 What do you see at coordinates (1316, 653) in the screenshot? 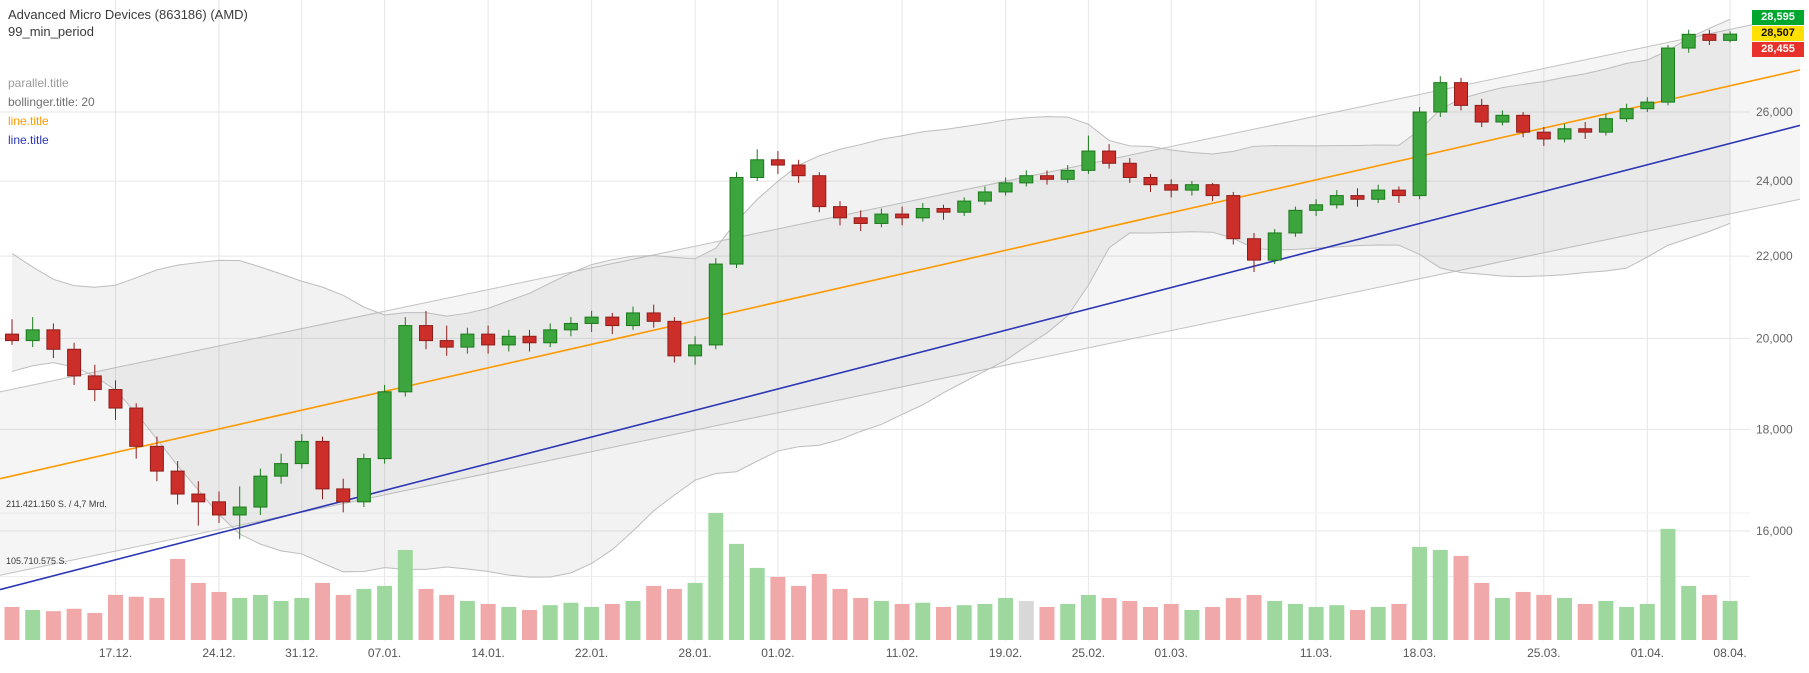
I see `date-tick-label: 11.03.` at bounding box center [1316, 653].